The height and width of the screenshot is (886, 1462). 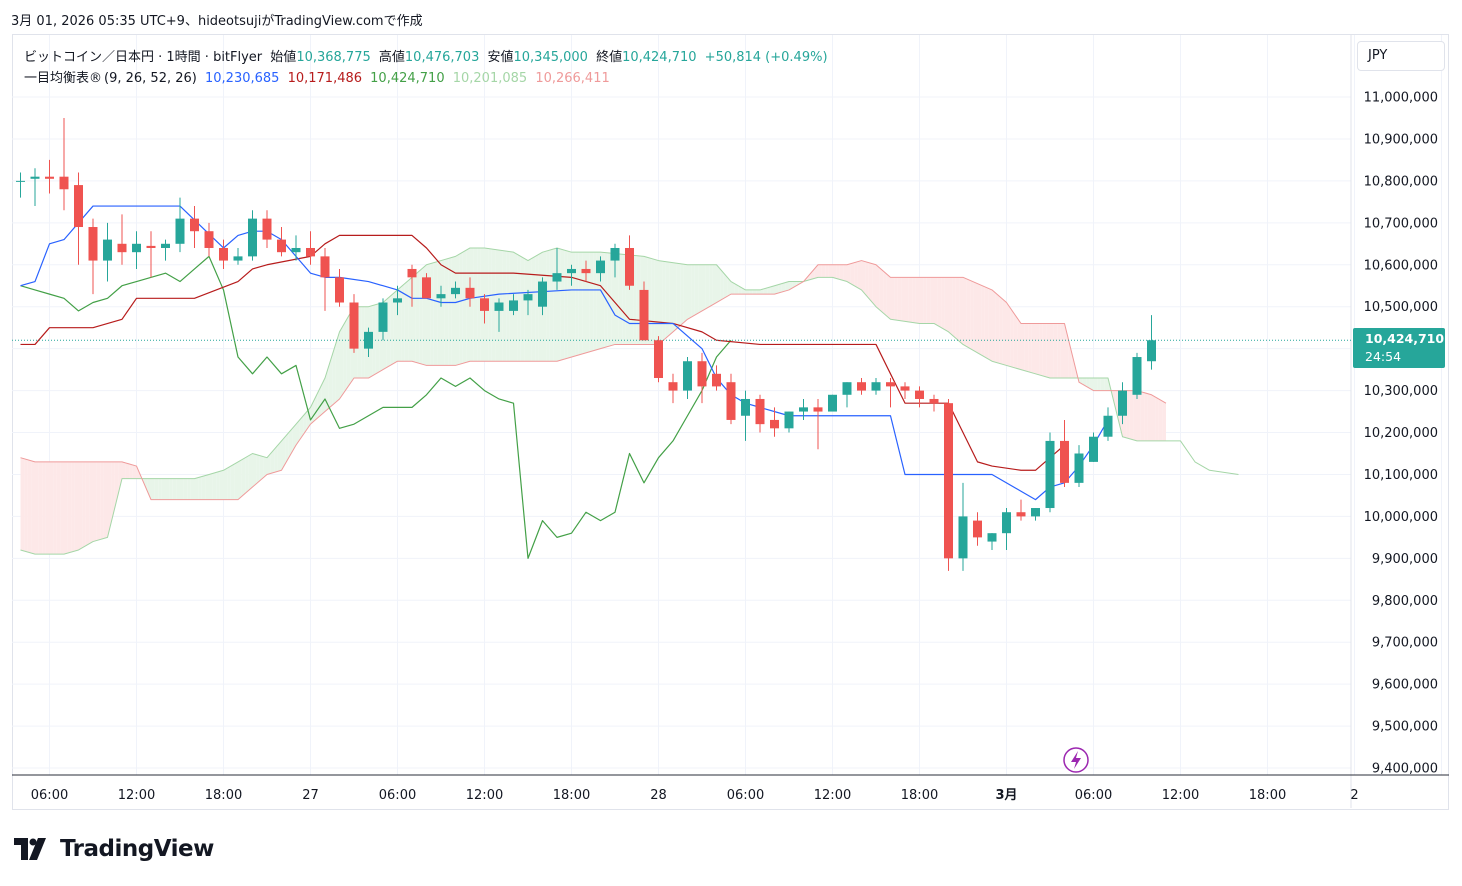 I want to click on last-price-tag: 10,424,710 24:54, so click(x=1399, y=348).